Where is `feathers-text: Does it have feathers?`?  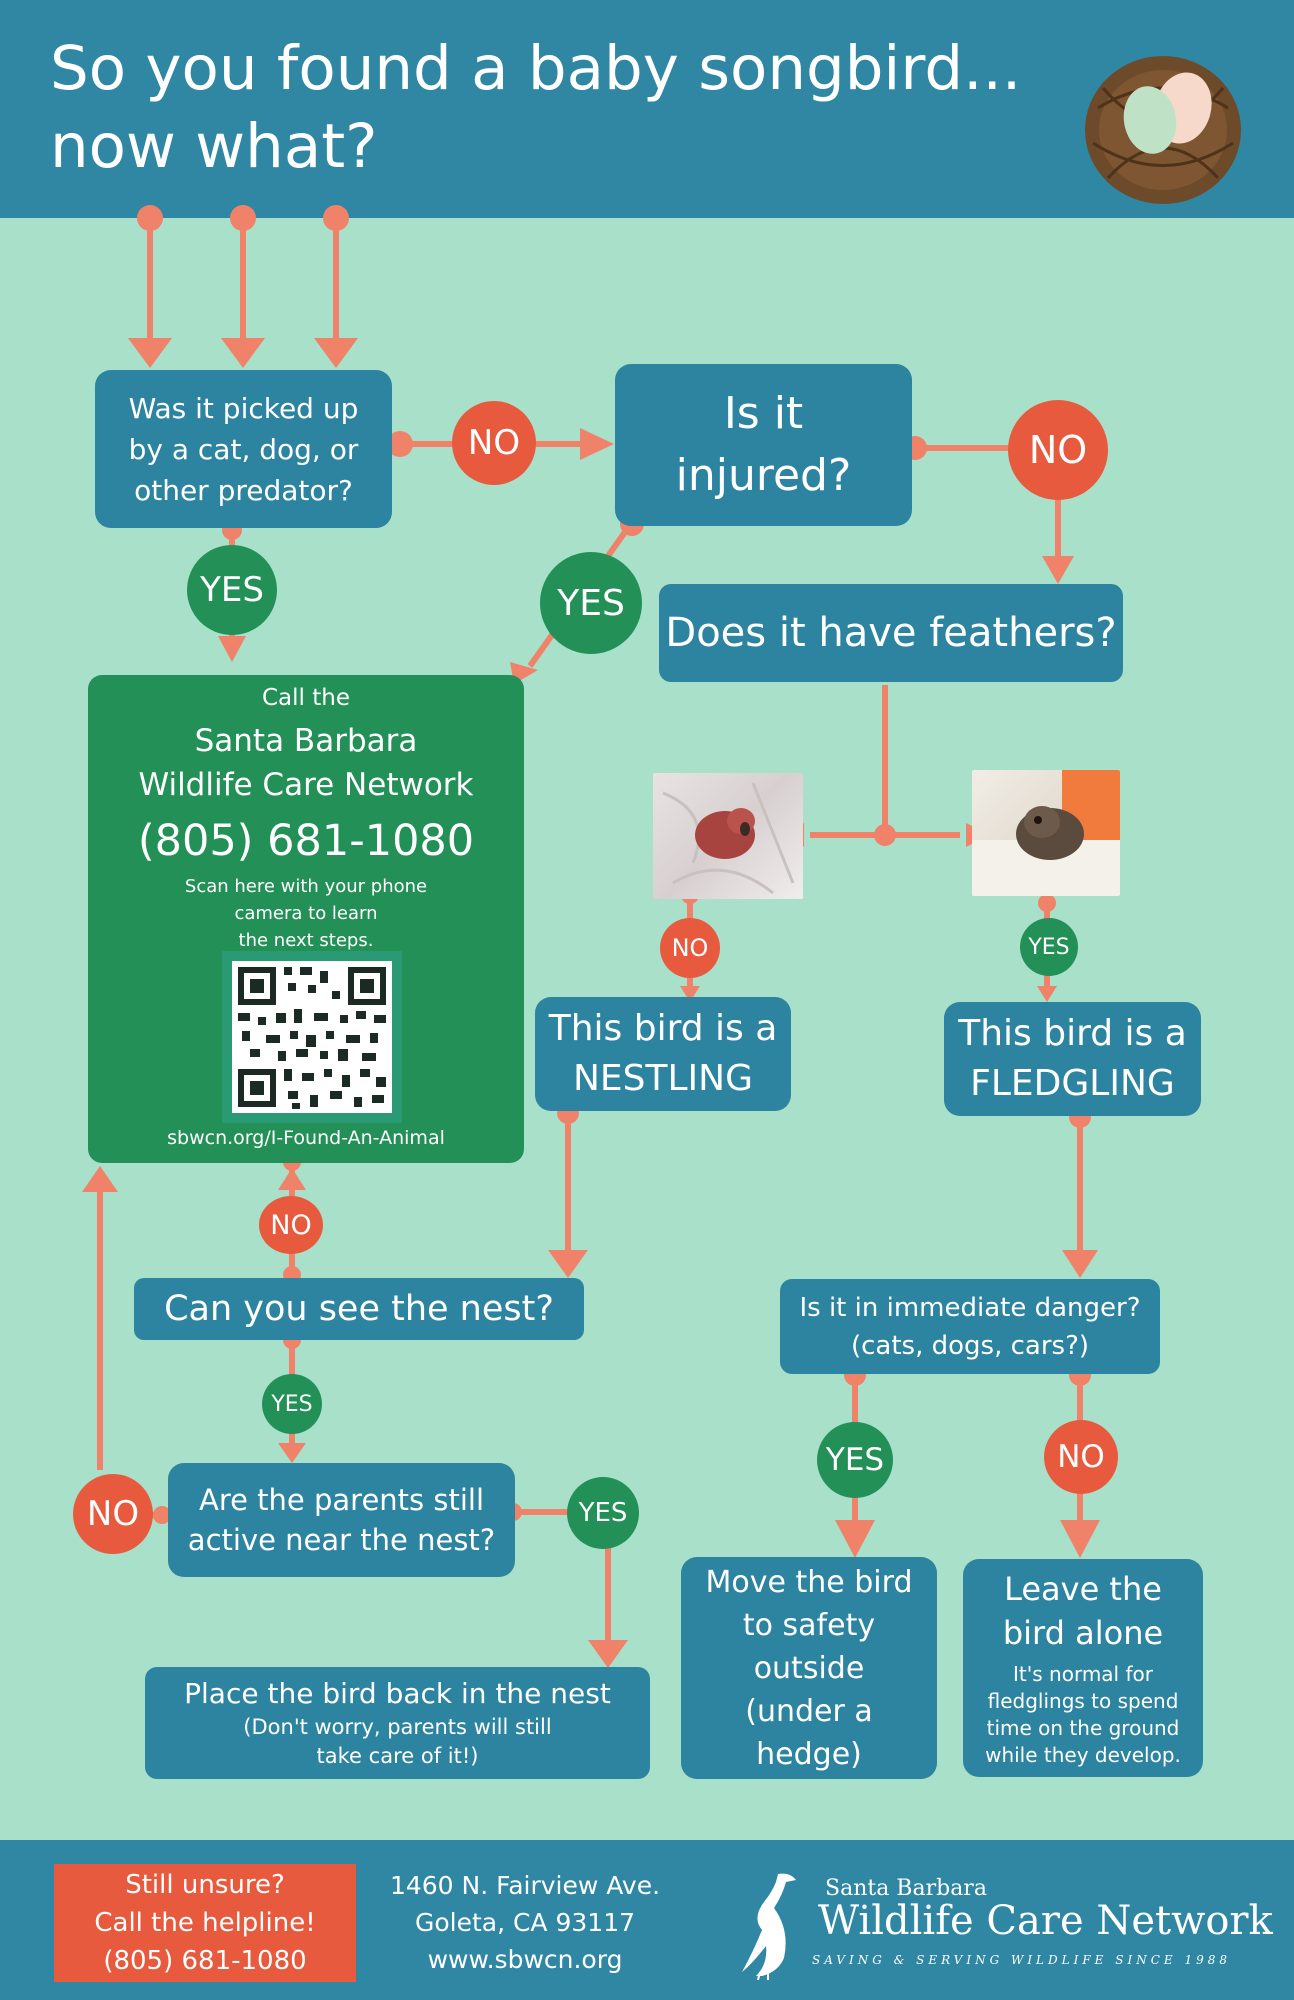
feathers-text: Does it have feathers? is located at coordinates (891, 633).